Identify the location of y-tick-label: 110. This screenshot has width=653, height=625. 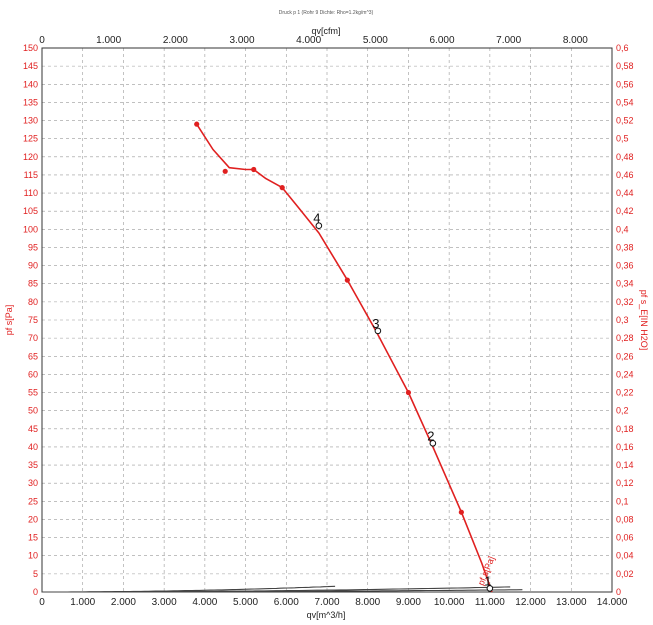
(31, 193).